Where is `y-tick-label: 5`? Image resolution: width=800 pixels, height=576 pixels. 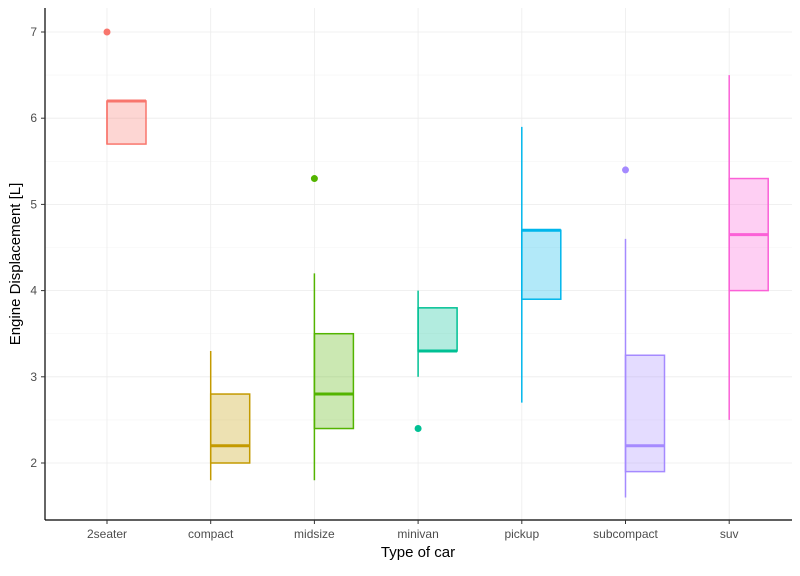 y-tick-label: 5 is located at coordinates (33, 204).